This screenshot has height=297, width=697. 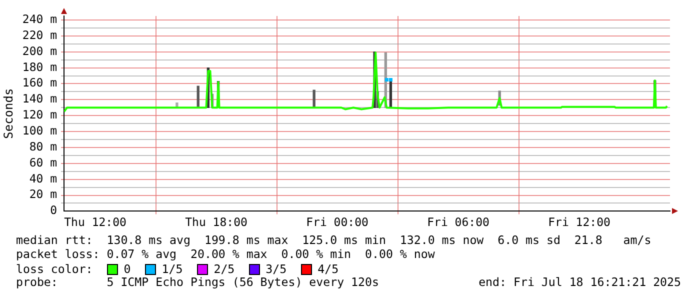 I want to click on text: end: Fri Jul 18 16:21:21 2025, so click(x=579, y=282).